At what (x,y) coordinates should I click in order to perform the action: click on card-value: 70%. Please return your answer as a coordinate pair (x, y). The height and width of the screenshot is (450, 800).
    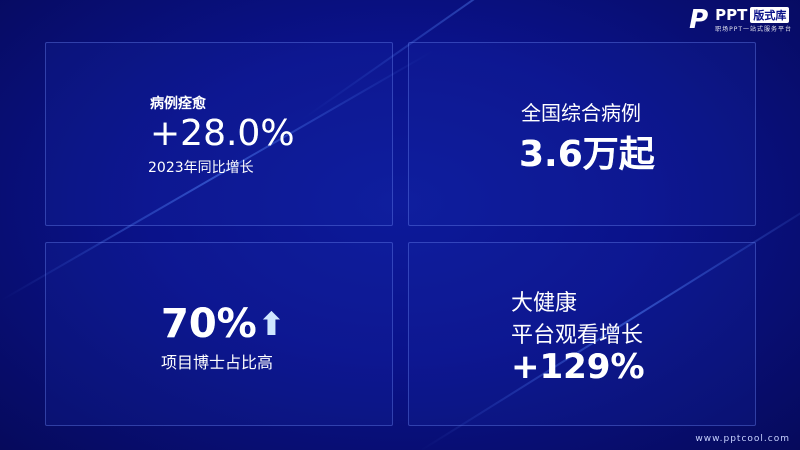
    Looking at the image, I should click on (209, 324).